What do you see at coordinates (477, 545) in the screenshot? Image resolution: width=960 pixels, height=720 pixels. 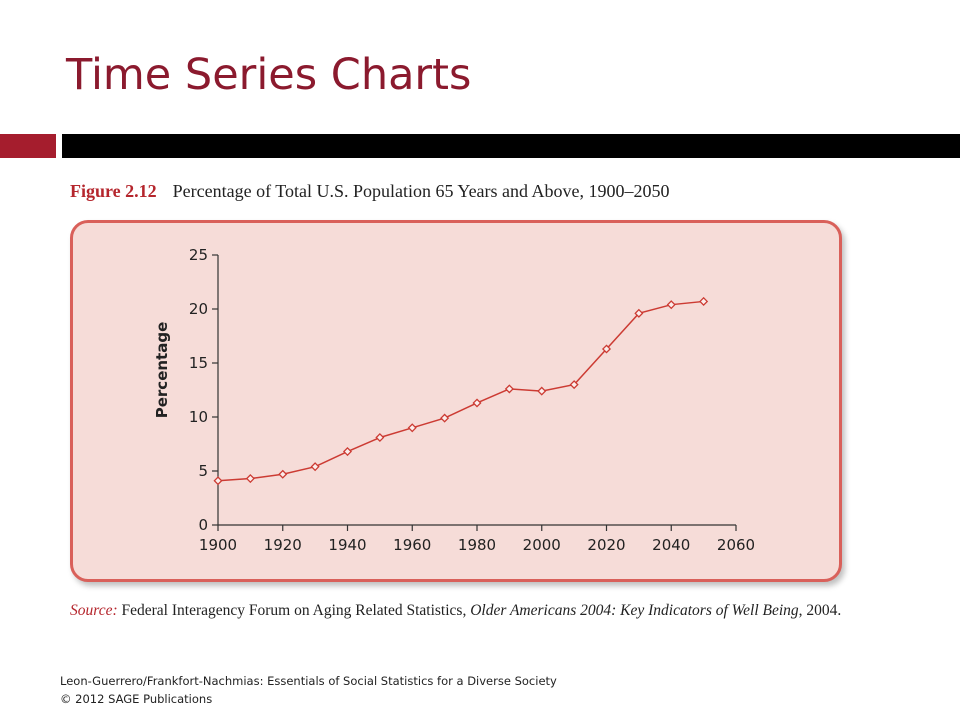 I see `x-tick-label: 1980` at bounding box center [477, 545].